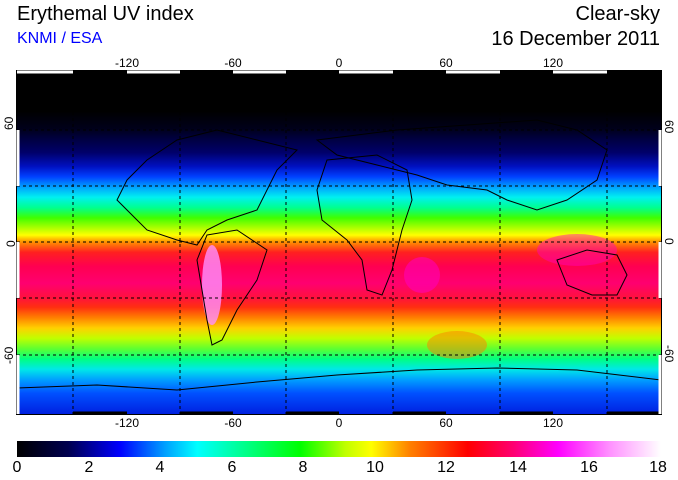  What do you see at coordinates (60, 38) in the screenshot?
I see `source-label: KNMI / ESA` at bounding box center [60, 38].